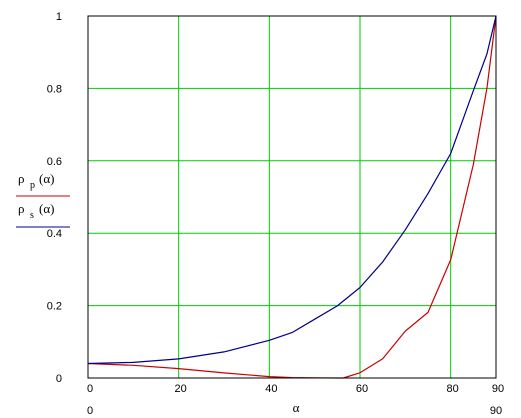 Image resolution: width=521 pixels, height=418 pixels. What do you see at coordinates (181, 389) in the screenshot?
I see `x-tick-label-1: 20` at bounding box center [181, 389].